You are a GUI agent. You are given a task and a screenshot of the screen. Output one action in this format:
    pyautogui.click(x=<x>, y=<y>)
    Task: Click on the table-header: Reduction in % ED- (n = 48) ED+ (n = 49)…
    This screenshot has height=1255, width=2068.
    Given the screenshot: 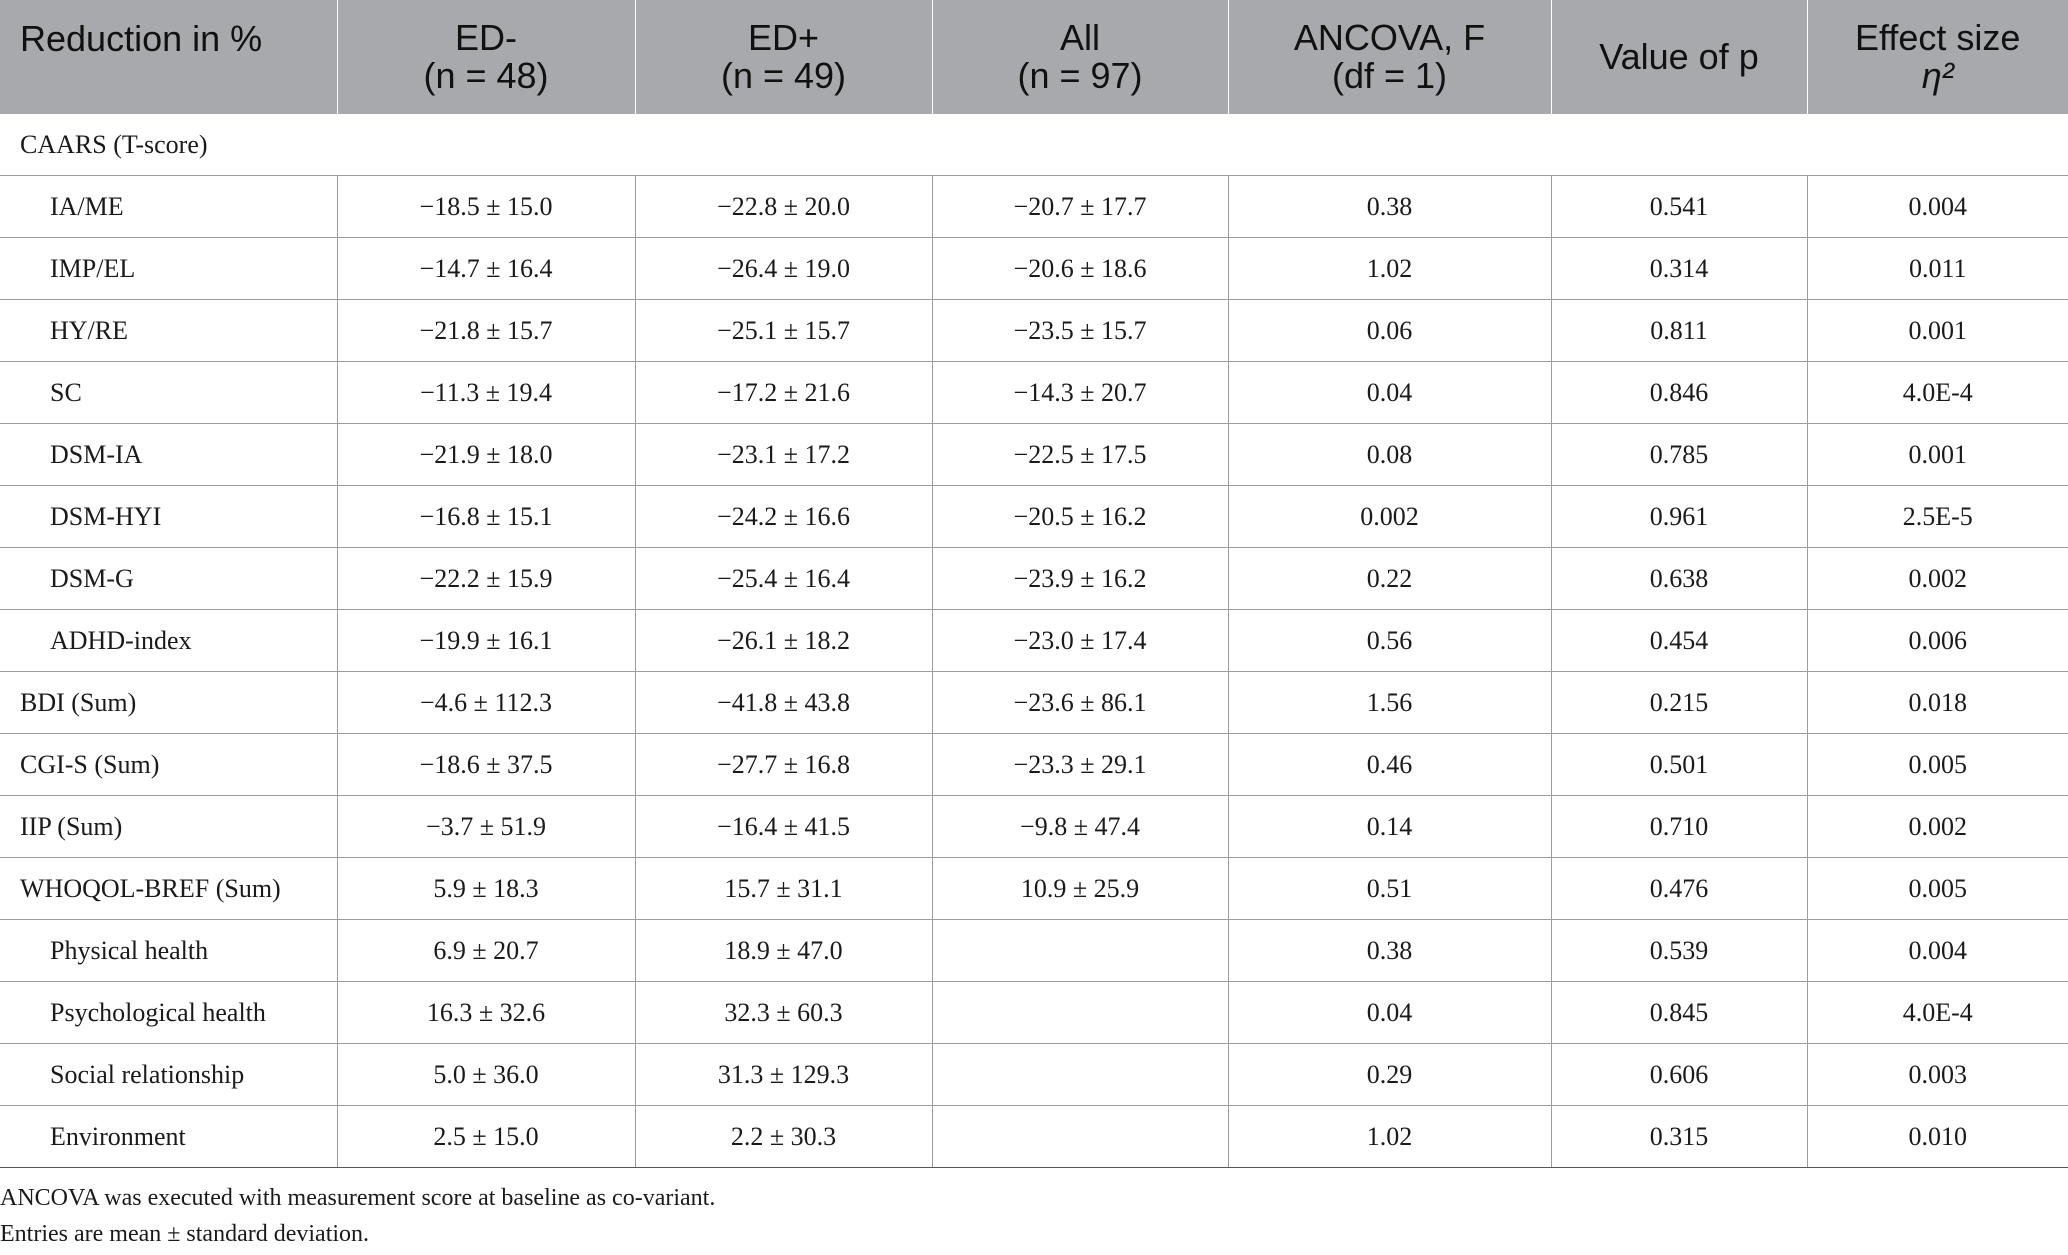 What is the action you would take?
    pyautogui.click(x=1034, y=57)
    